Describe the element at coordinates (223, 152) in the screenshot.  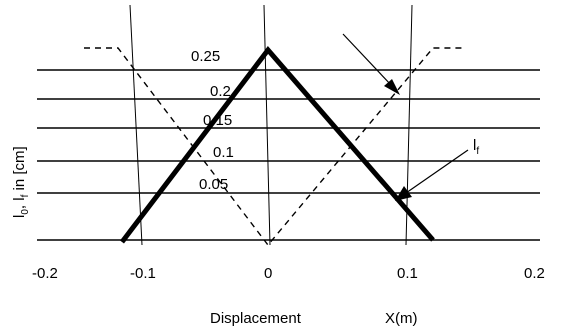
I see `level-label-010: 0.1` at that location.